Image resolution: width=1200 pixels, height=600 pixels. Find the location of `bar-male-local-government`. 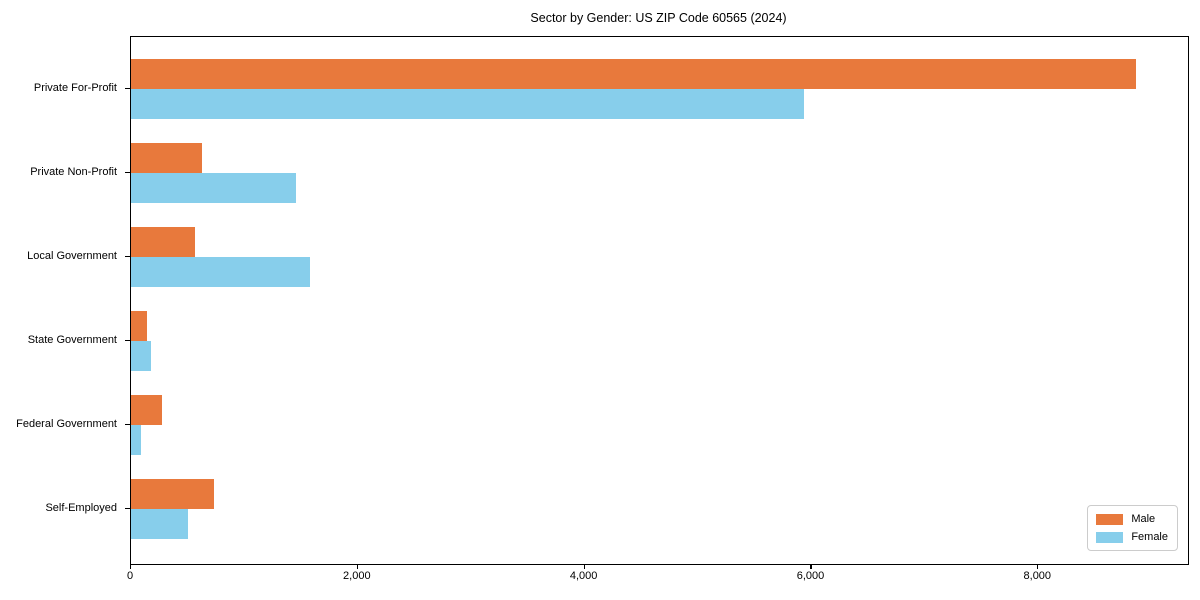

bar-male-local-government is located at coordinates (163, 242).